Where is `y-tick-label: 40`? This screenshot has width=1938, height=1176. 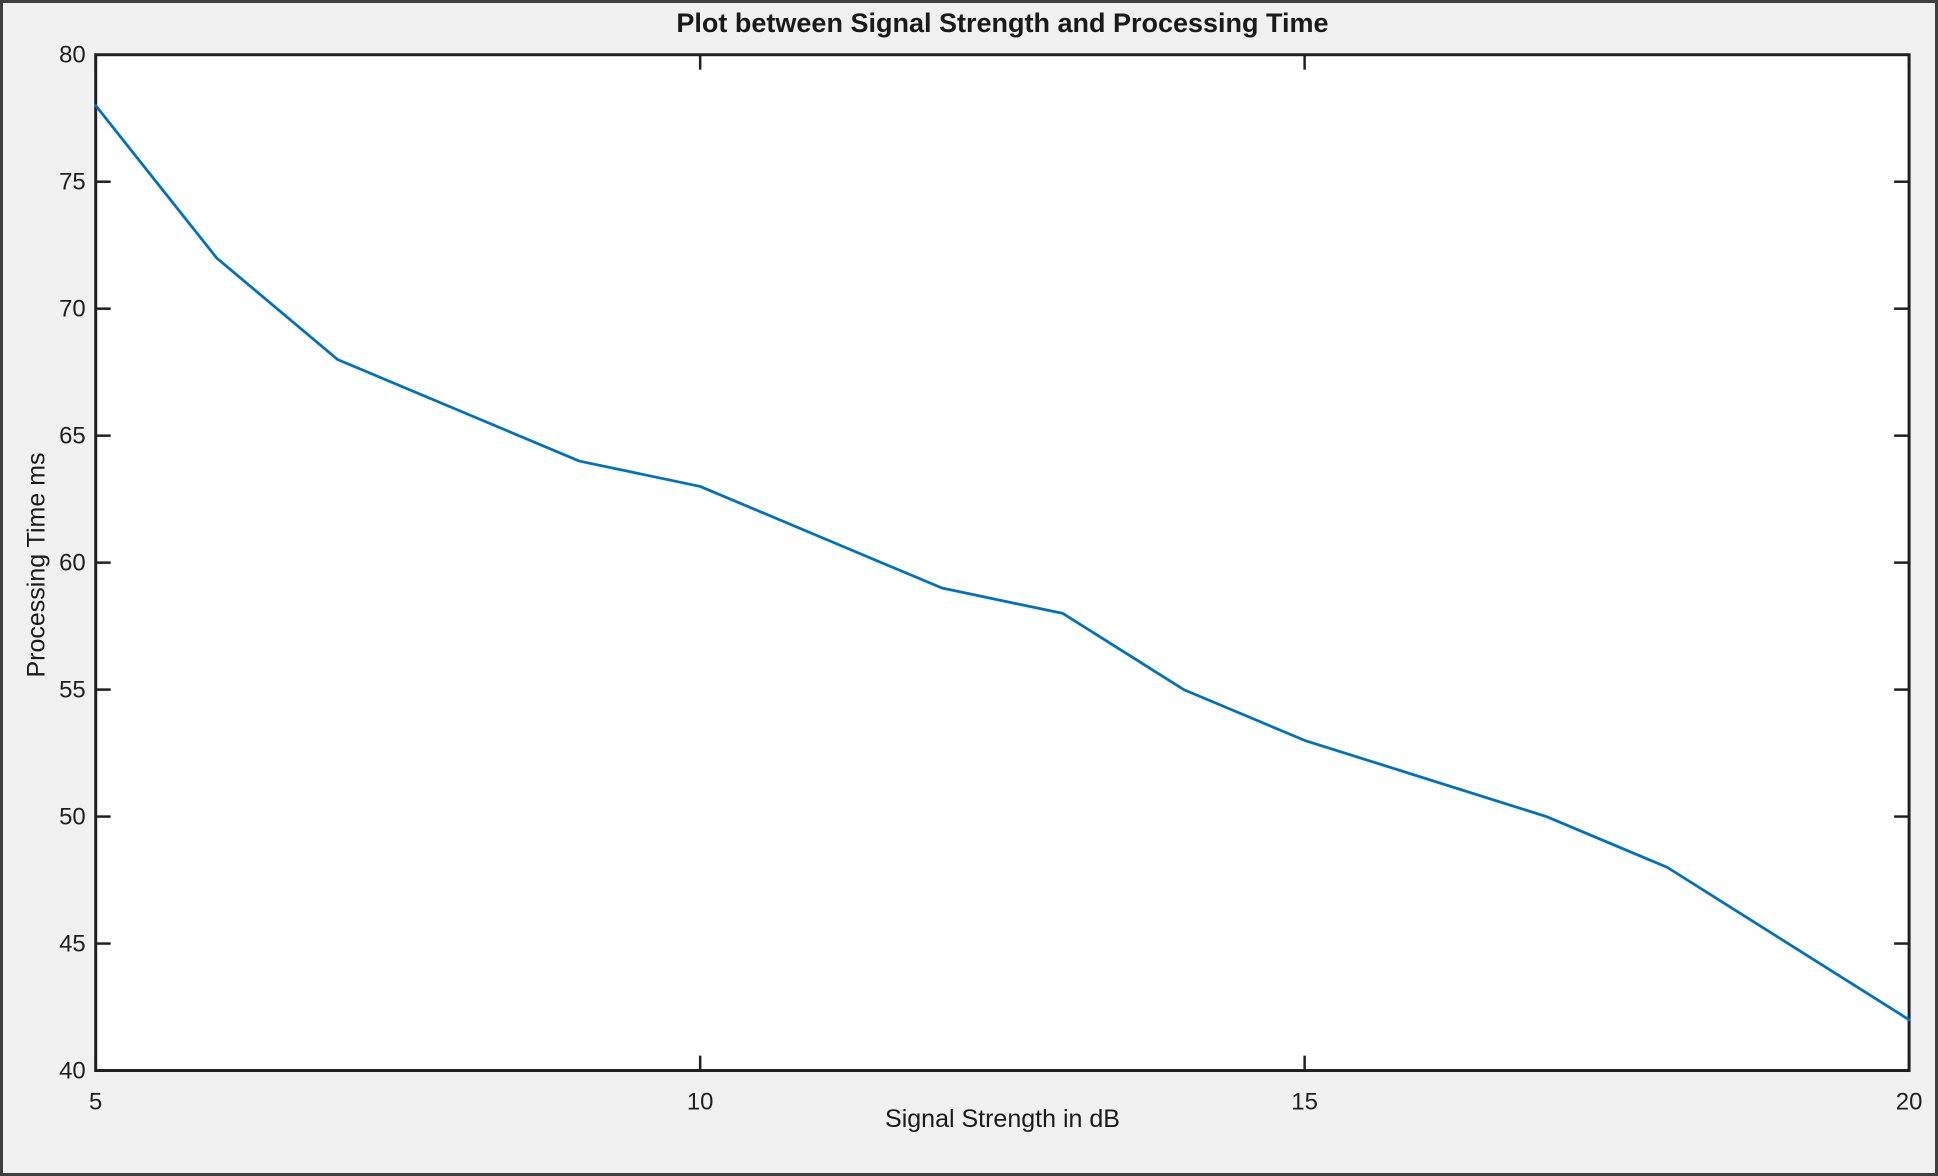 y-tick-label: 40 is located at coordinates (72, 1071).